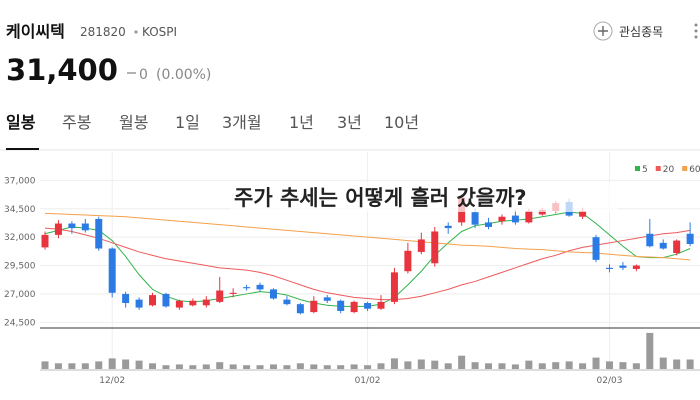 The image size is (700, 400). What do you see at coordinates (645, 170) in the screenshot?
I see `legend-label: 5` at bounding box center [645, 170].